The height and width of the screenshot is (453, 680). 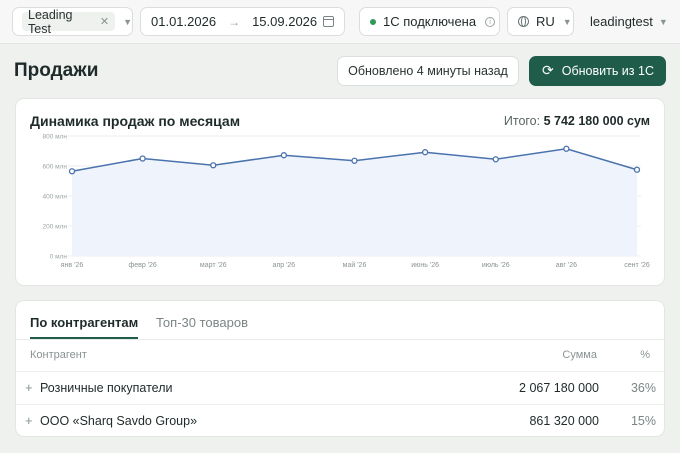 I want to click on tab-top-30-products: Топ-30 товаров, so click(x=202, y=322).